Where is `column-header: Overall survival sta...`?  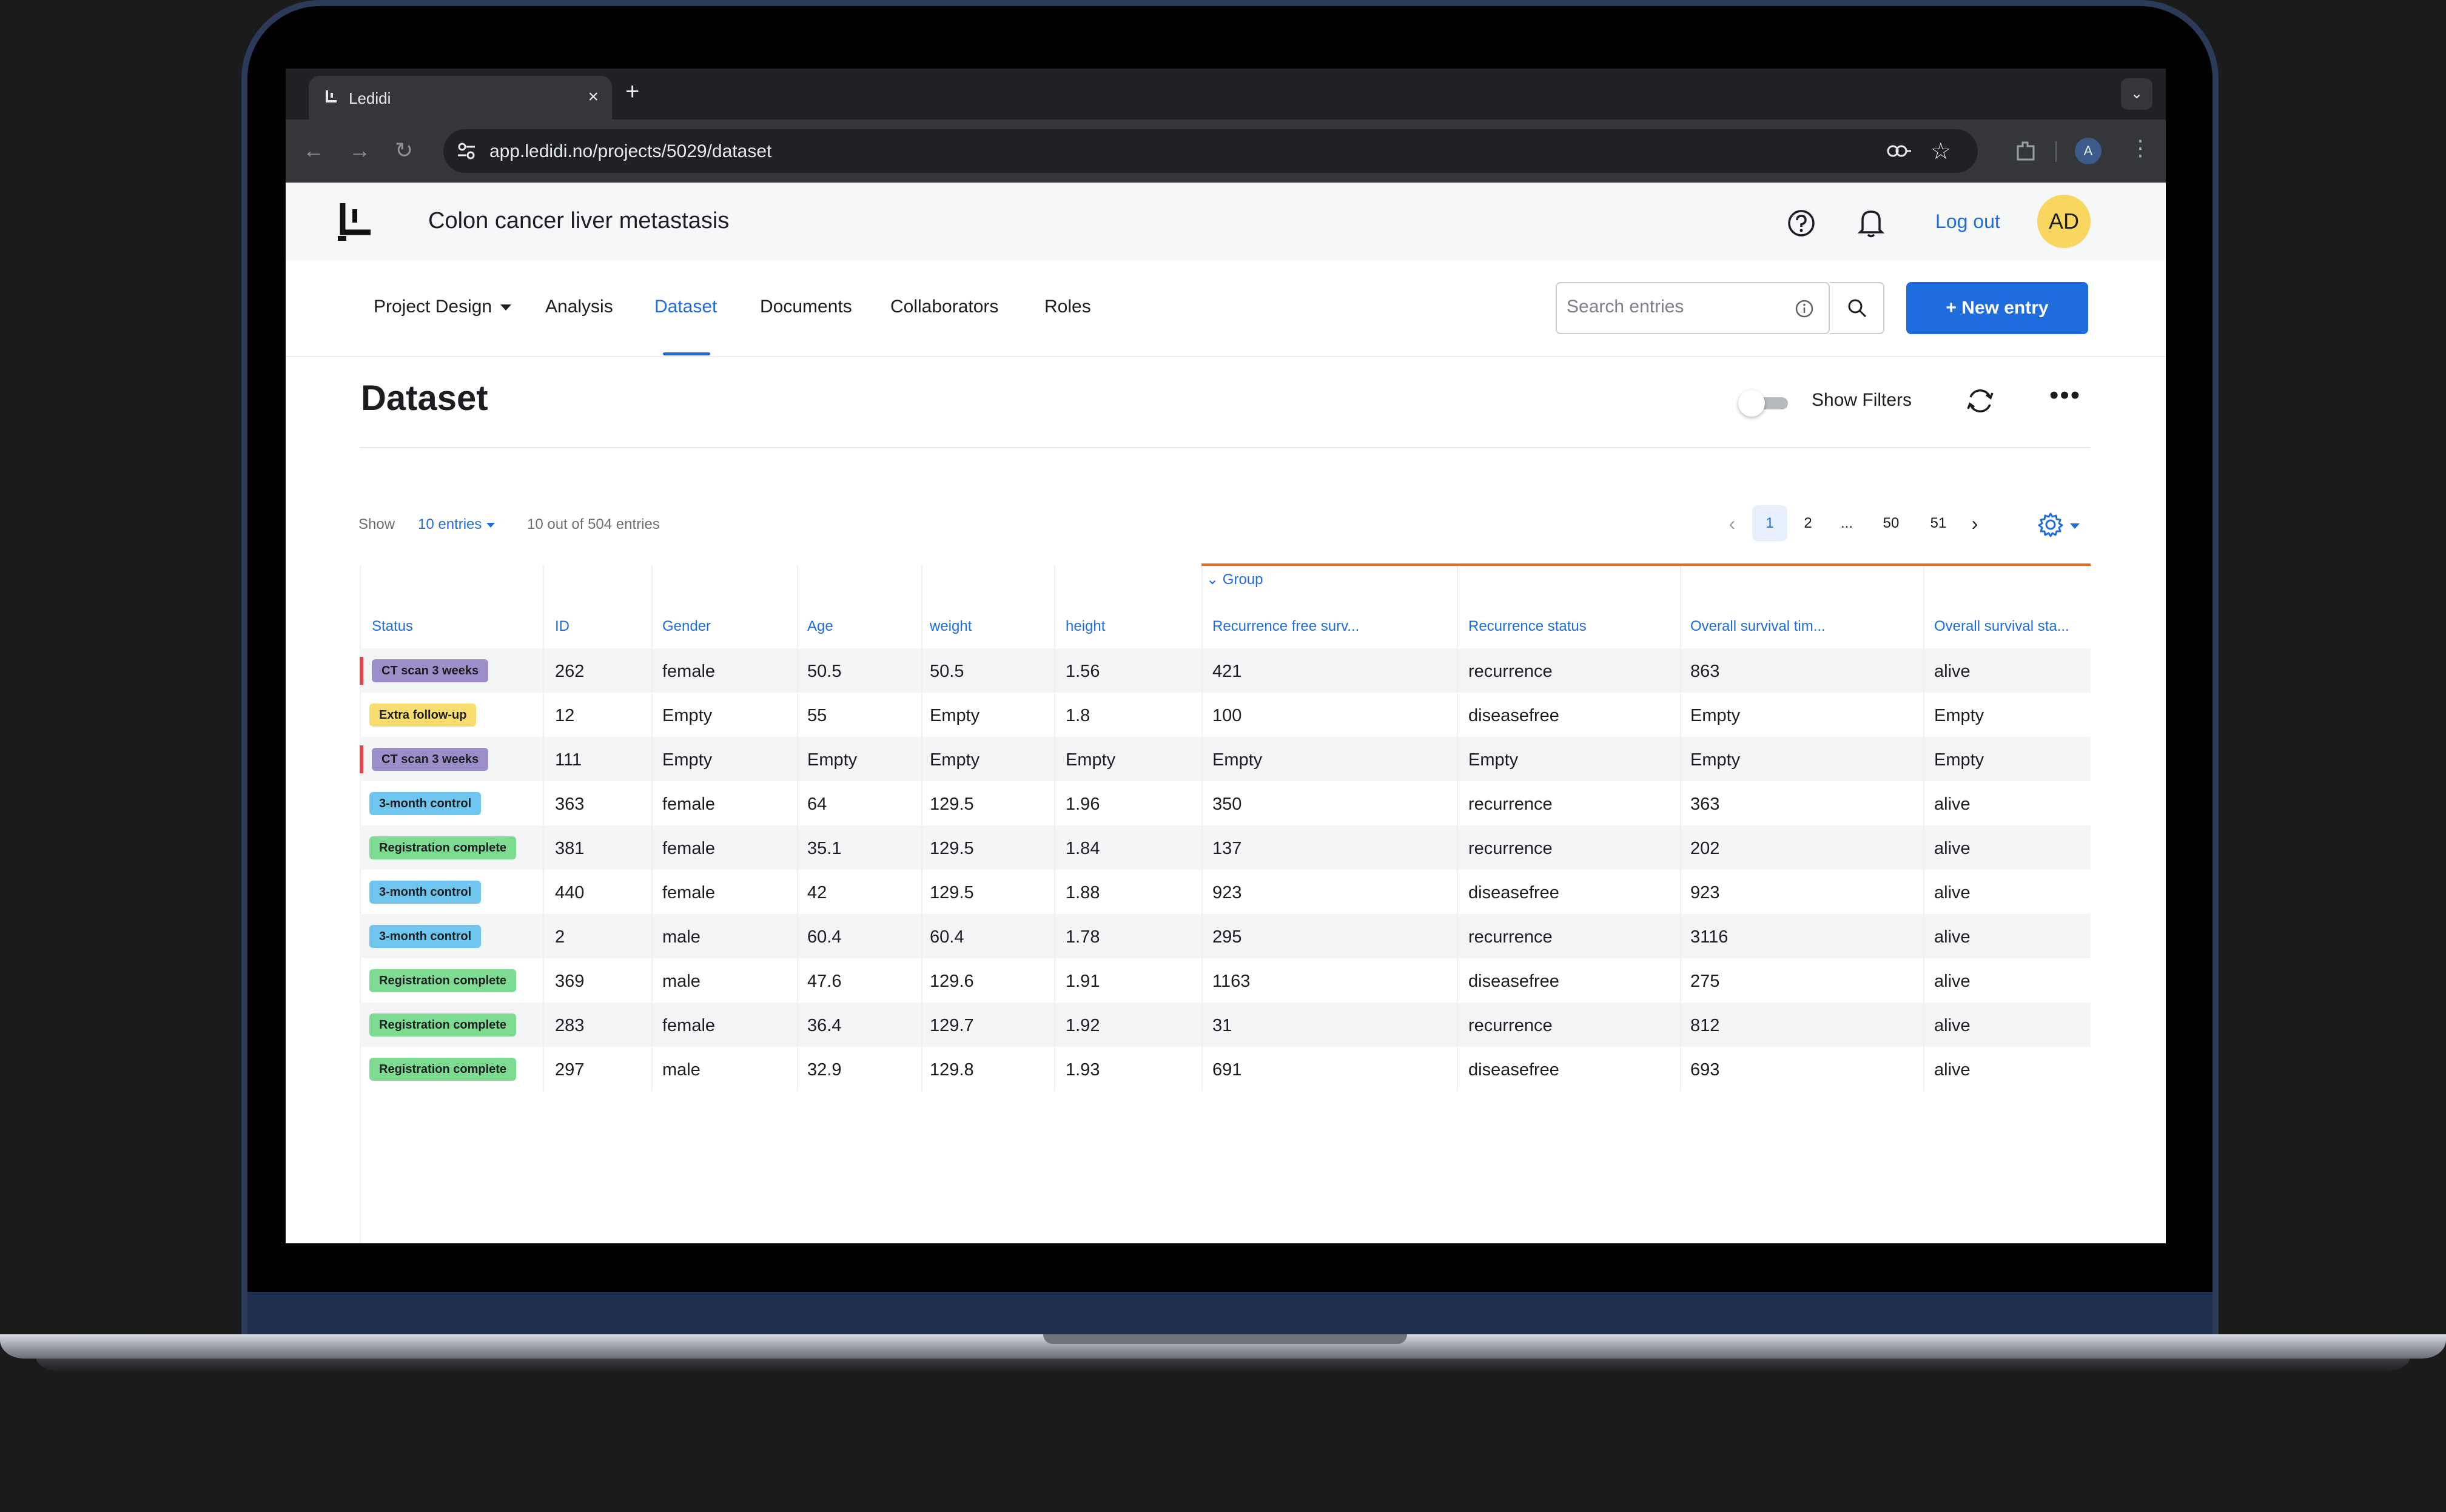 column-header: Overall survival sta... is located at coordinates (2002, 626).